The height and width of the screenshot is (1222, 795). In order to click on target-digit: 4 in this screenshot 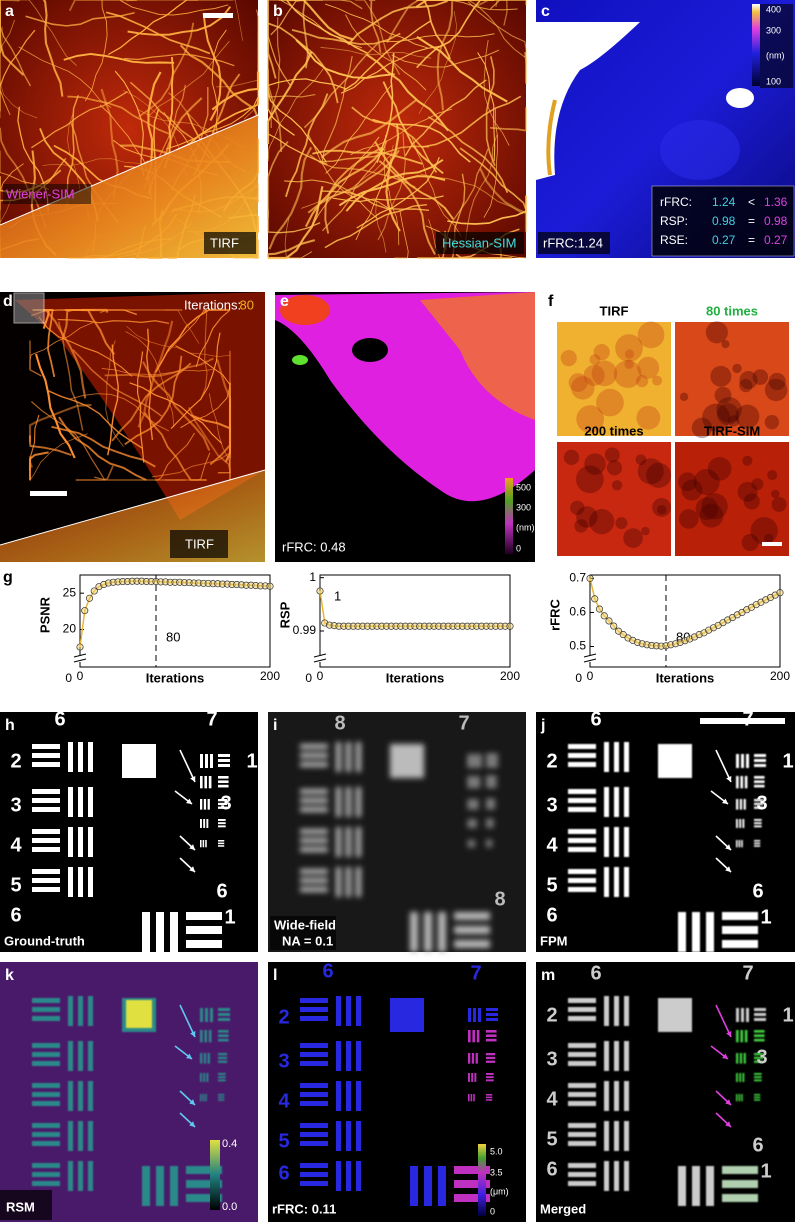, I will do `click(284, 1101)`.